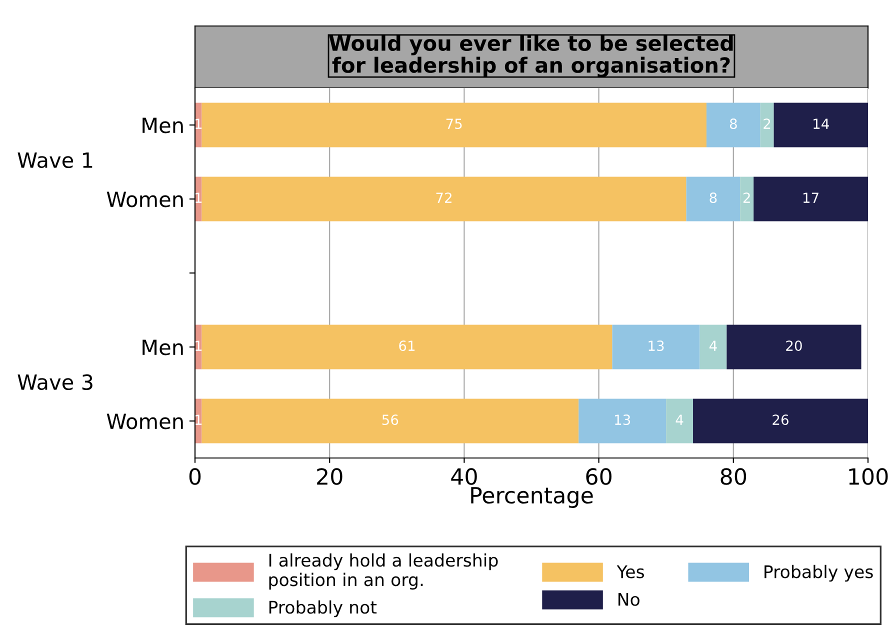  Describe the element at coordinates (383, 571) in the screenshot. I see `legend-label: I already hold a leadership position in an org.` at that location.